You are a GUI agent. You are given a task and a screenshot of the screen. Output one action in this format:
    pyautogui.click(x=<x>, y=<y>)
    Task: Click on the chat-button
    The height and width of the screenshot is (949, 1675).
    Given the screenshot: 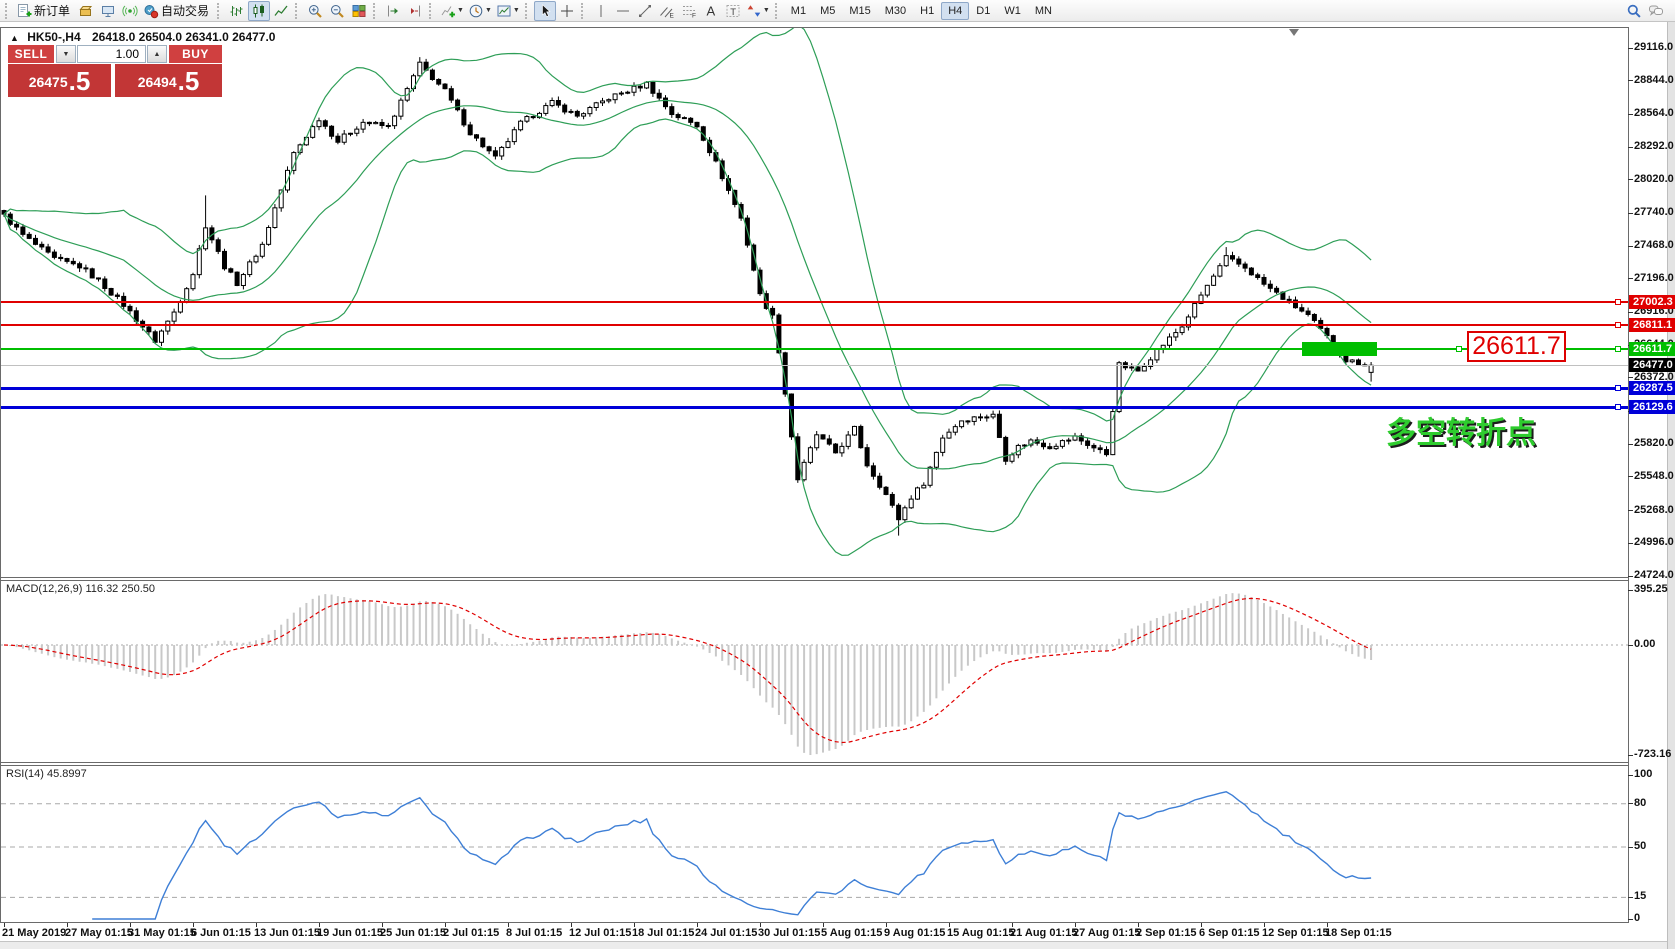 What is the action you would take?
    pyautogui.click(x=1656, y=11)
    